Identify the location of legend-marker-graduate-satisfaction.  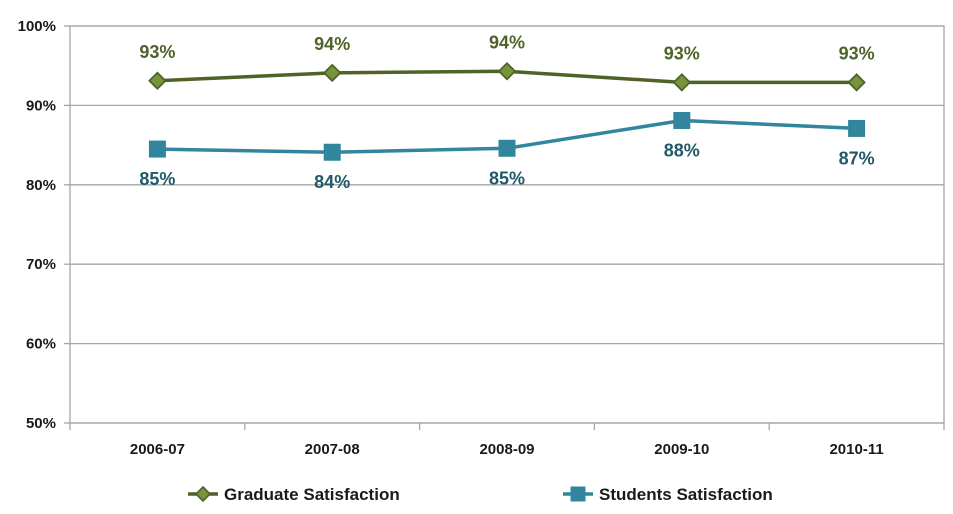
(203, 494).